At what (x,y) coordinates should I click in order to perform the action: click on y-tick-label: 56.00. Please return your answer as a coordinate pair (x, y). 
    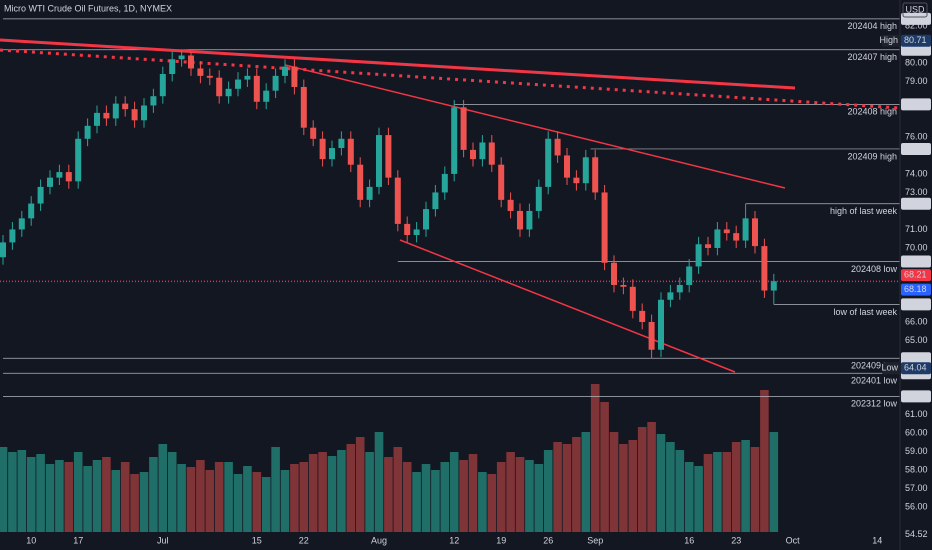
    Looking at the image, I should click on (916, 506).